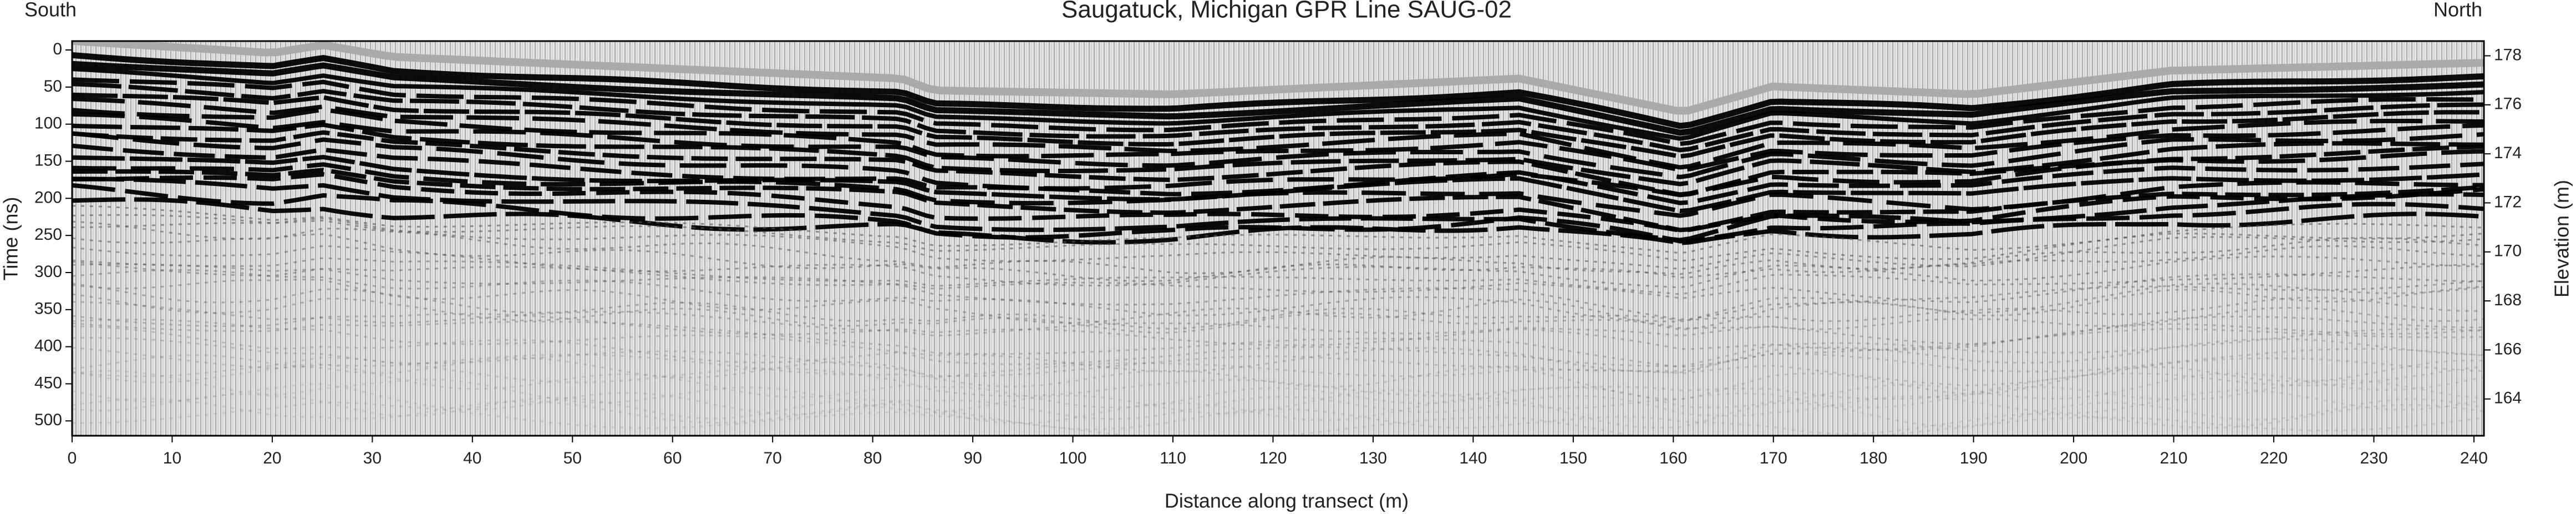 The height and width of the screenshot is (514, 2576). I want to click on x-tick-label: 180, so click(1873, 458).